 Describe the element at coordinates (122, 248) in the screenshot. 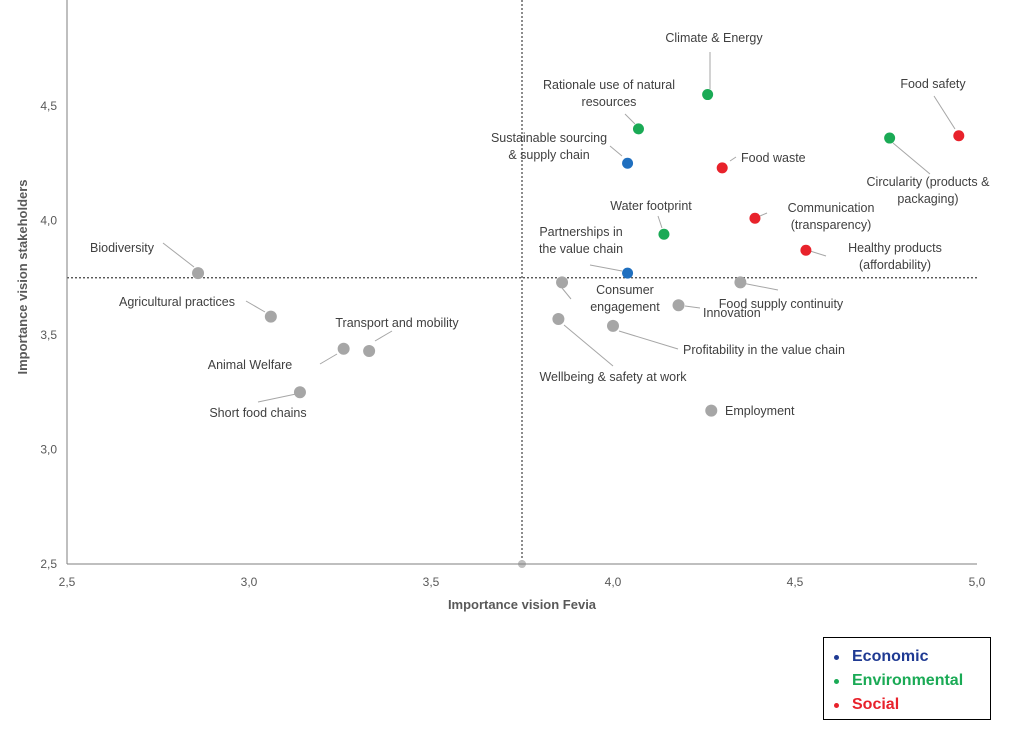

I see `point-label: Biodiversity` at that location.